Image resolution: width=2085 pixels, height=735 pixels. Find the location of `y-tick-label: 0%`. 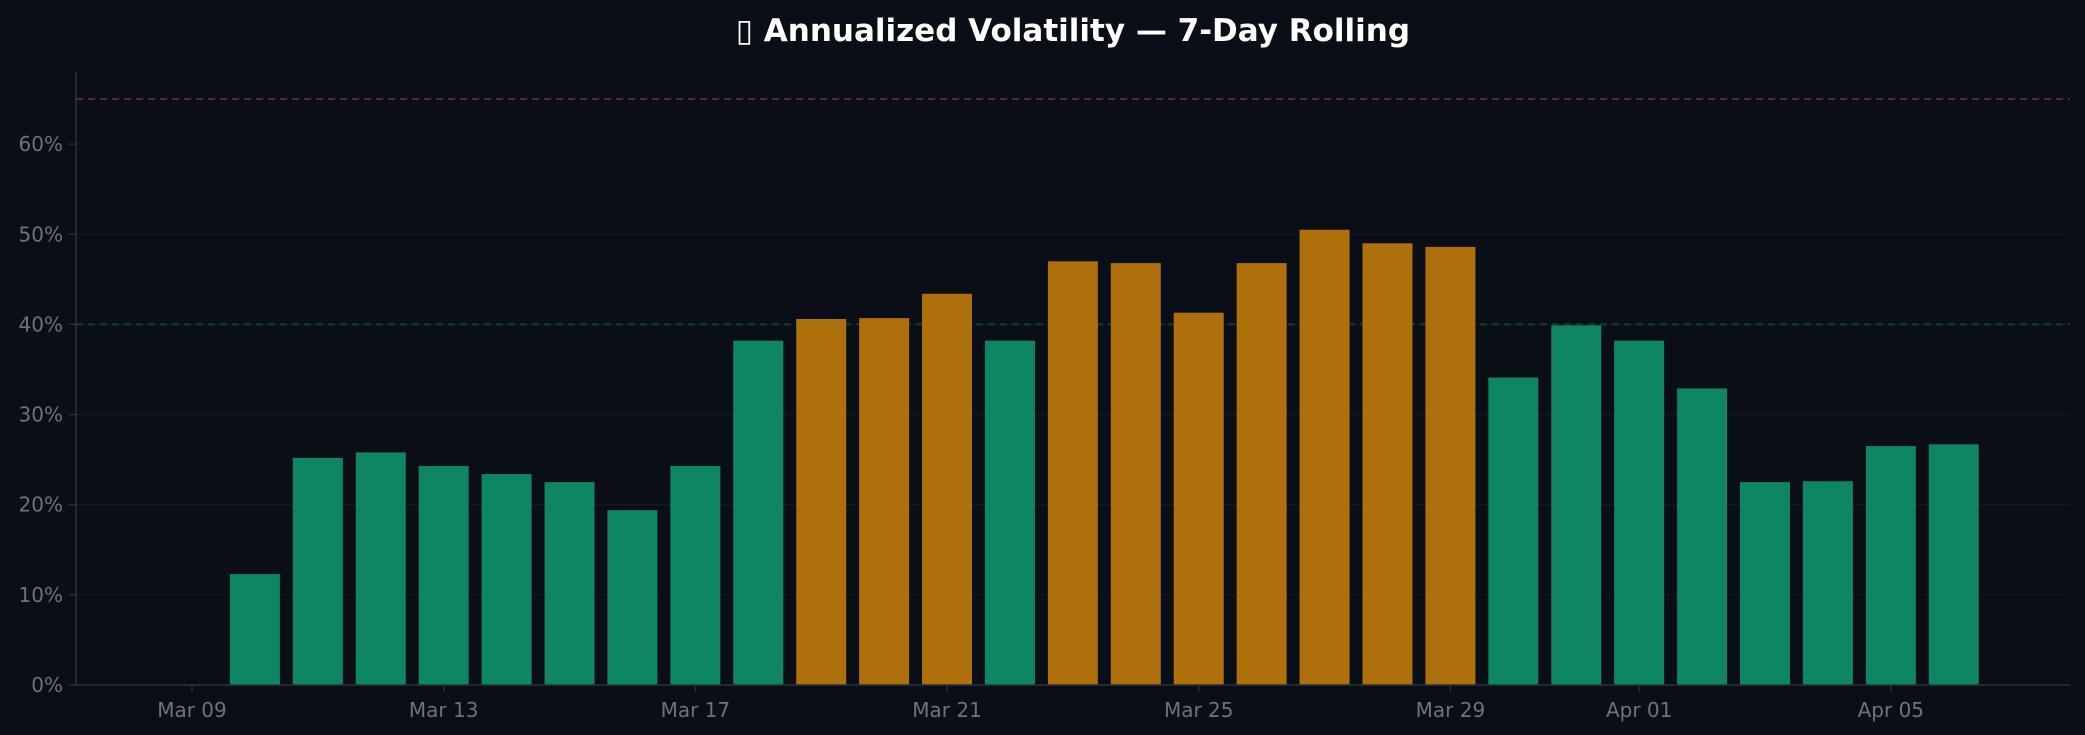

y-tick-label: 0% is located at coordinates (47, 685).